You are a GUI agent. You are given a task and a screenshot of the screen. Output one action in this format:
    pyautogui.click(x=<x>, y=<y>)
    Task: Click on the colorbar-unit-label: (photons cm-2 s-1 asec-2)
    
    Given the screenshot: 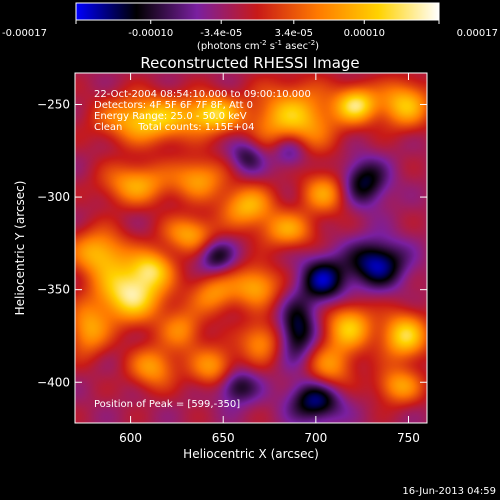 What is the action you would take?
    pyautogui.click(x=258, y=45)
    